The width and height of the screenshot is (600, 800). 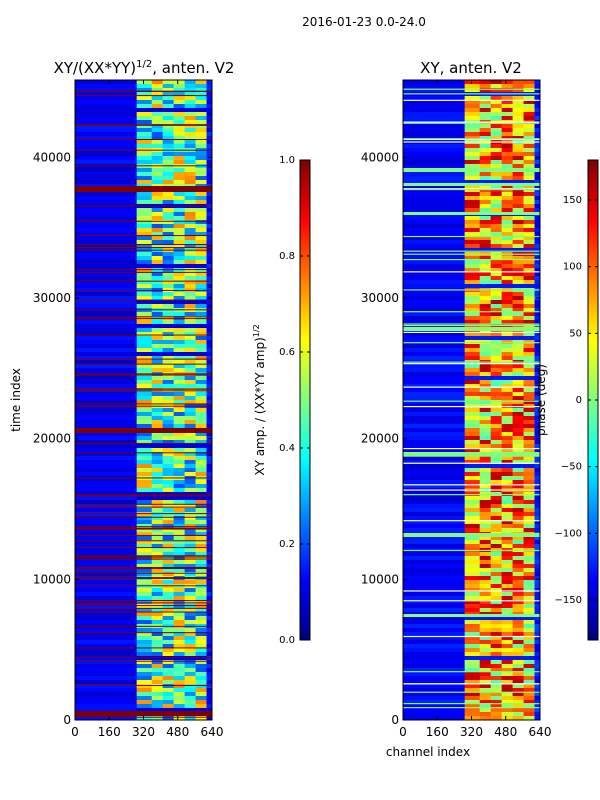 I want to click on flagged-row-line, so click(x=143, y=91).